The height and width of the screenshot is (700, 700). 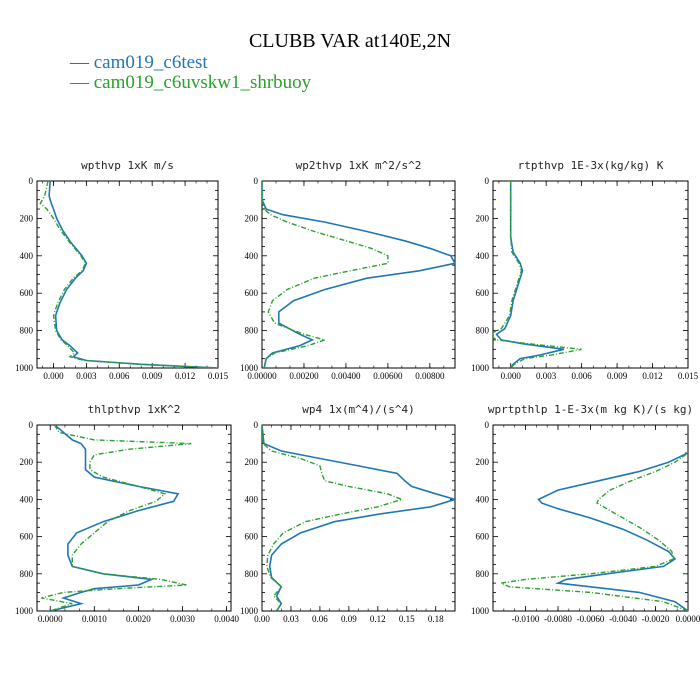 I want to click on x-tick-label: 0.00000, so click(x=262, y=376).